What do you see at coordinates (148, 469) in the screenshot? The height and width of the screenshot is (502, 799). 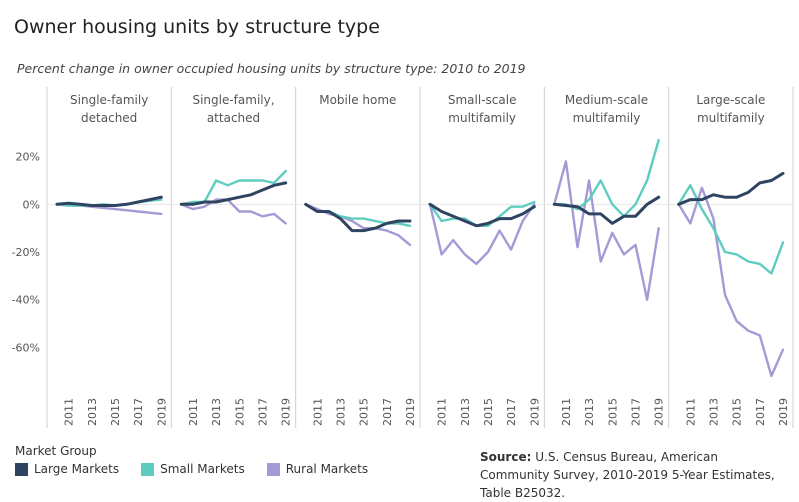 I see `legend-swatch-small` at bounding box center [148, 469].